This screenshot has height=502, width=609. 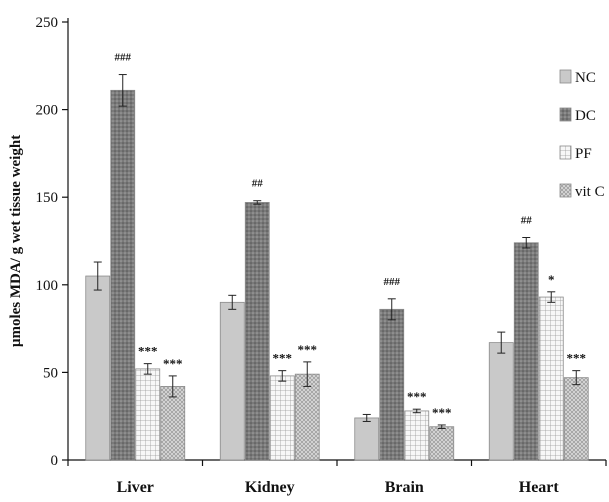 I want to click on x-tick-label: Liver, so click(x=135, y=487).